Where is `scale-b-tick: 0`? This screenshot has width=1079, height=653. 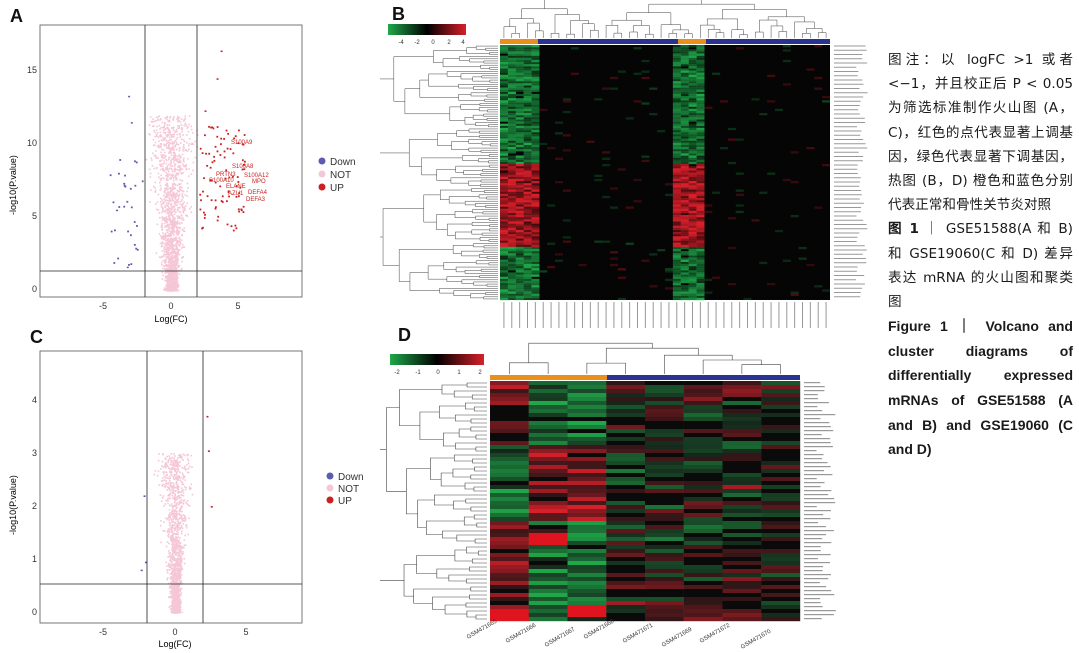
scale-b-tick: 0 is located at coordinates (433, 43).